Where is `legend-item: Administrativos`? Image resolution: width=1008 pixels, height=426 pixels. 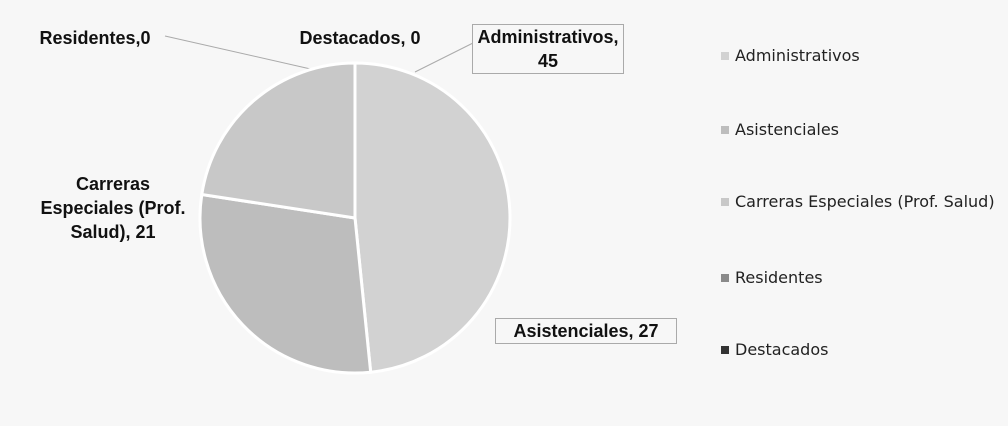
legend-item: Administrativos is located at coordinates (858, 56).